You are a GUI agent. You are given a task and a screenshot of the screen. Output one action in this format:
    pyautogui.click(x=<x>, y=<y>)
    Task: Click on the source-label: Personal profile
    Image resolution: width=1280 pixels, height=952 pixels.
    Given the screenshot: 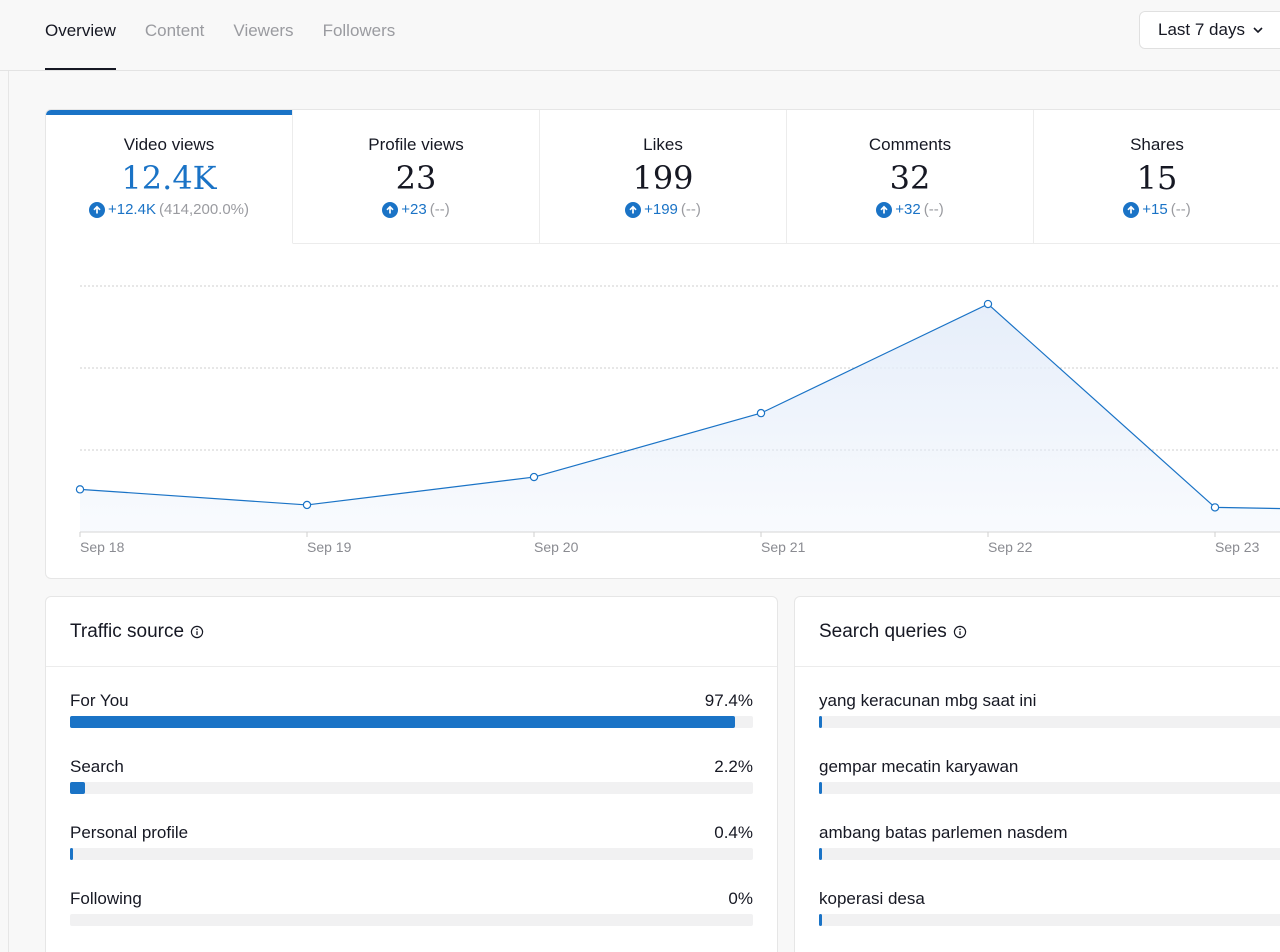 What is the action you would take?
    pyautogui.click(x=129, y=832)
    